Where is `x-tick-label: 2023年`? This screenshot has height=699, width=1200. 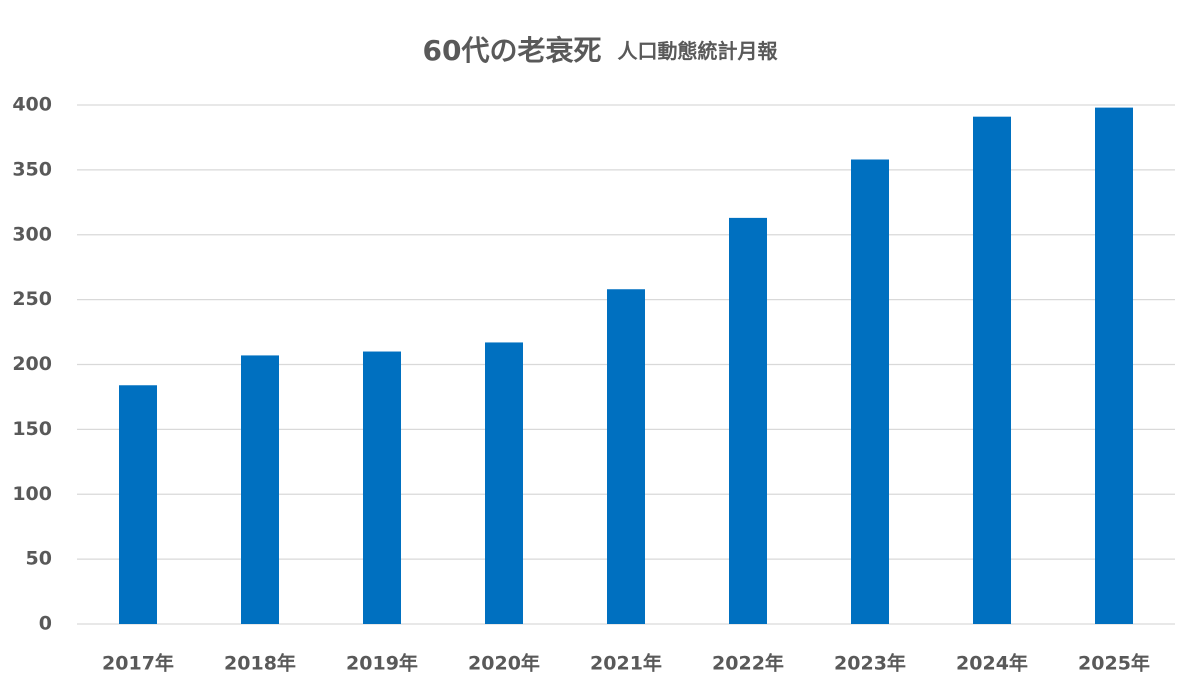
x-tick-label: 2023年 is located at coordinates (870, 663).